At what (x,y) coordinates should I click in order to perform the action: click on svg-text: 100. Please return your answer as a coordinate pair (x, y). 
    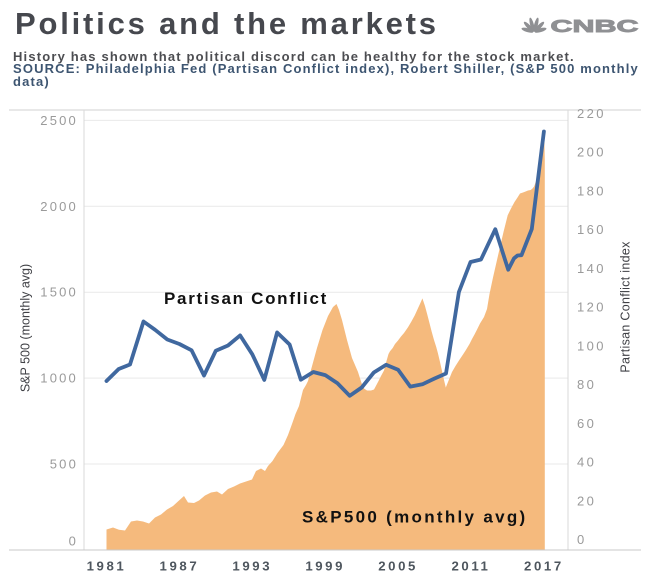
    Looking at the image, I should click on (591, 345).